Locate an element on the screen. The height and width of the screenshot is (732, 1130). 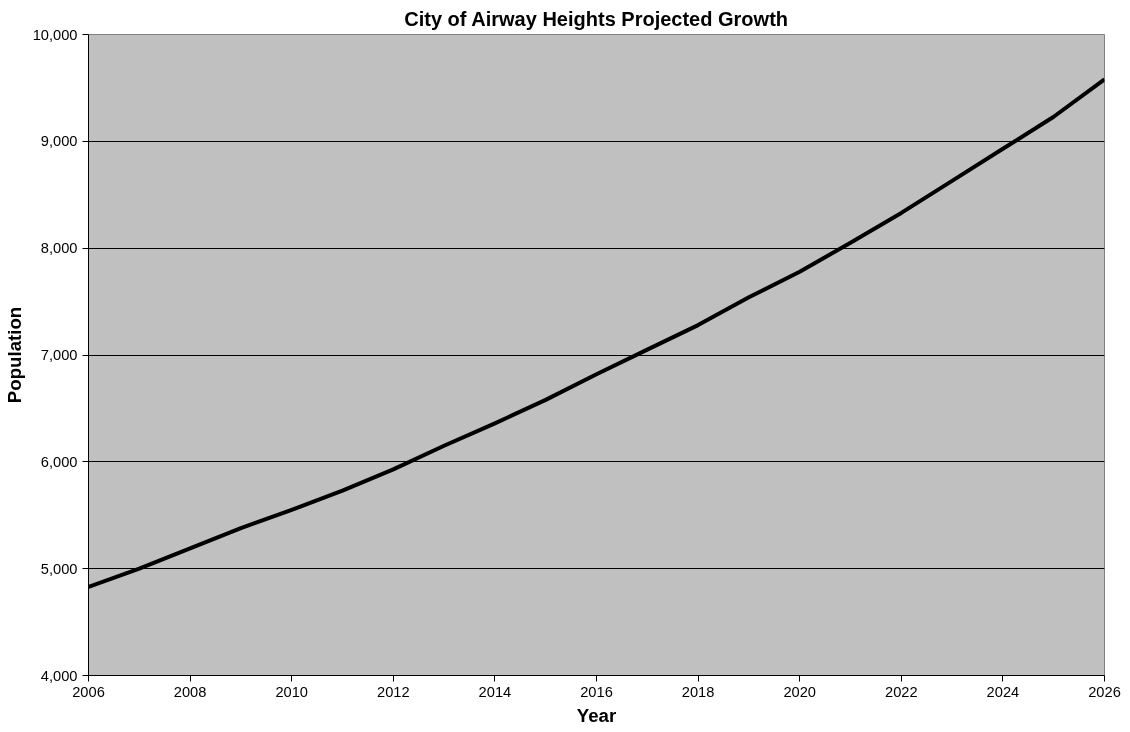
y-tick-label: 10,000 is located at coordinates (55, 34).